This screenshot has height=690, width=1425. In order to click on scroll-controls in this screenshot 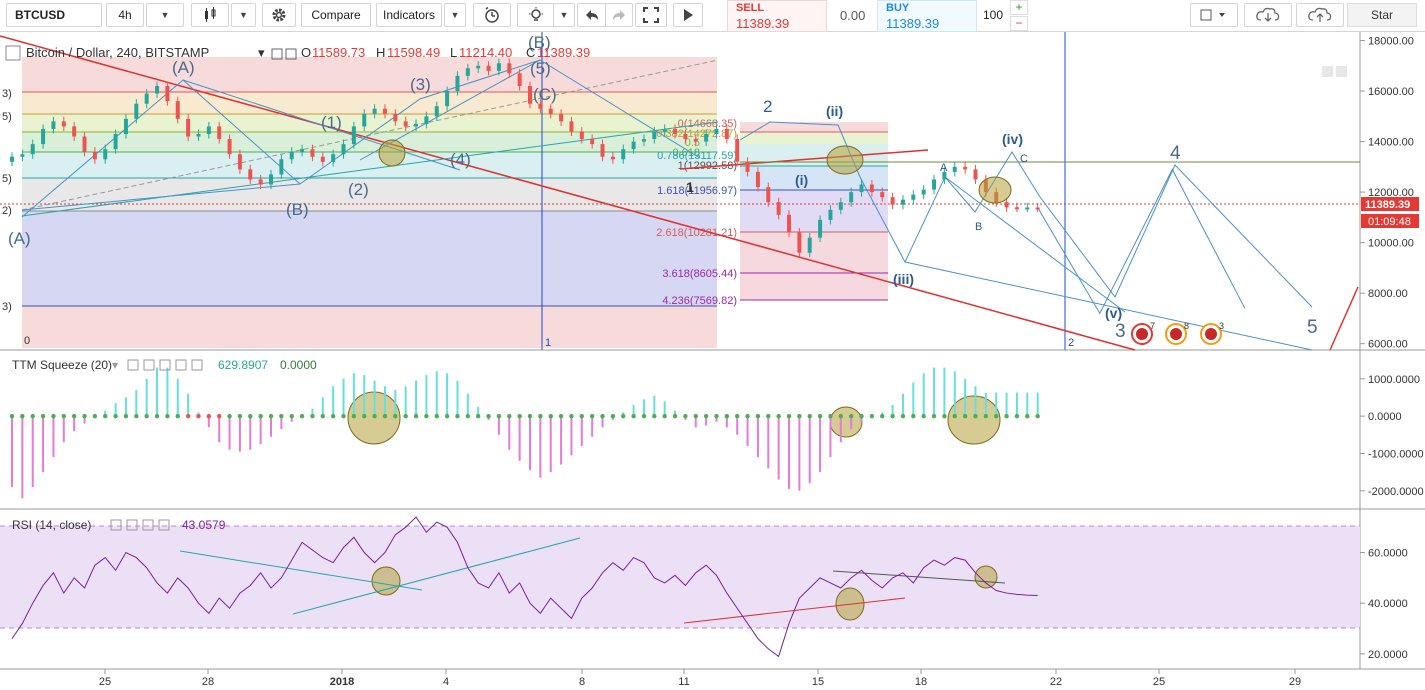, I will do `click(1334, 71)`.